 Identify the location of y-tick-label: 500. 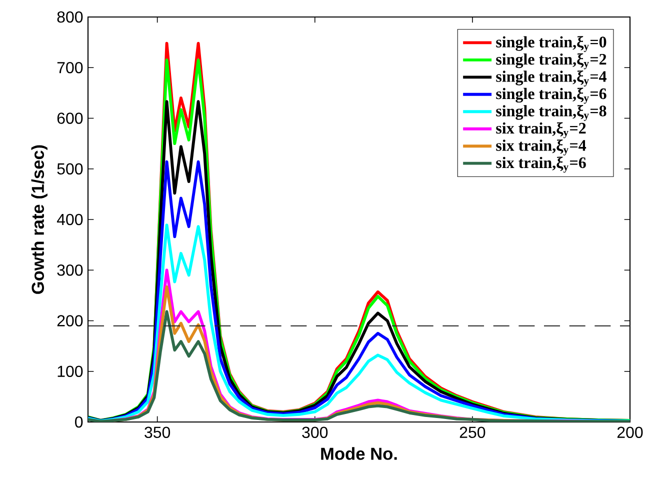
(70, 169).